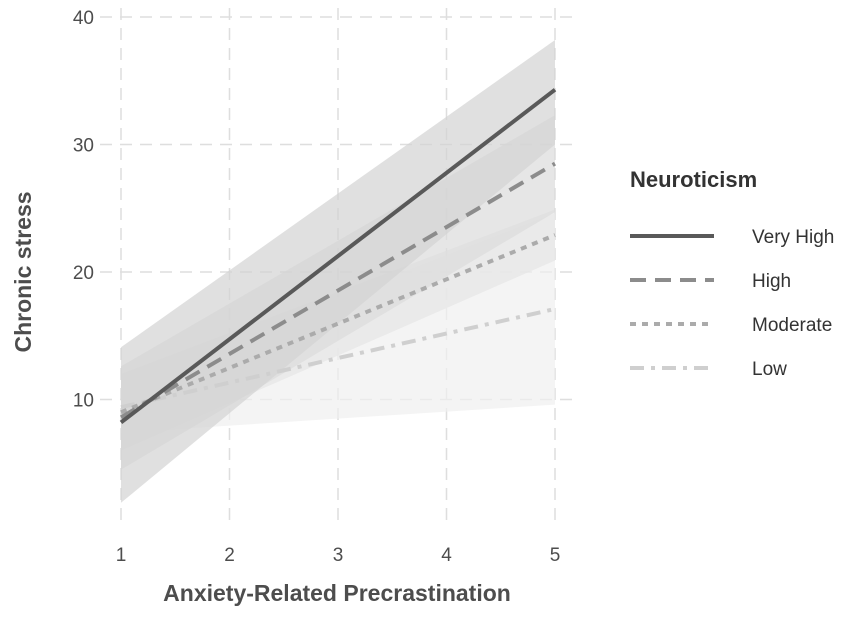 The image size is (851, 617). What do you see at coordinates (792, 325) in the screenshot?
I see `legend-label: Moderate` at bounding box center [792, 325].